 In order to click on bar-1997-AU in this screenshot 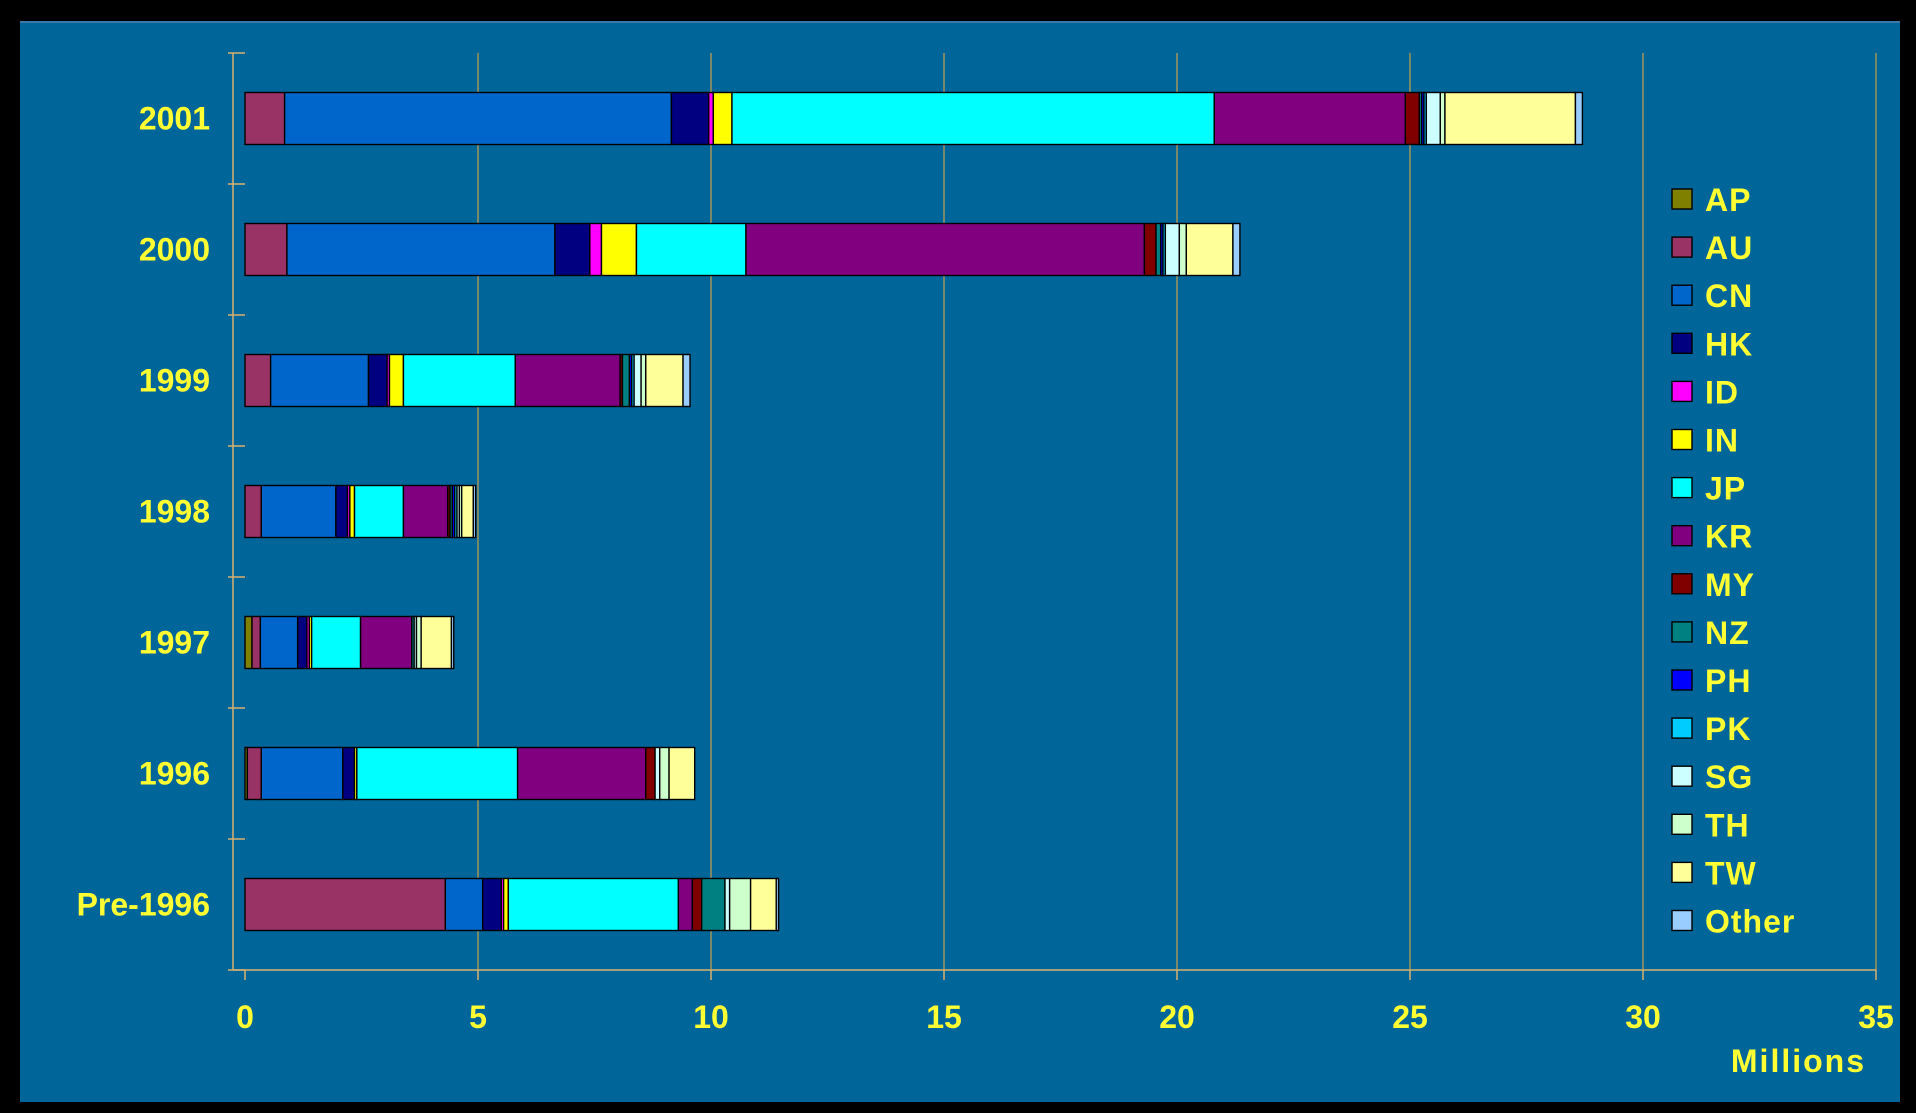, I will do `click(256, 642)`.